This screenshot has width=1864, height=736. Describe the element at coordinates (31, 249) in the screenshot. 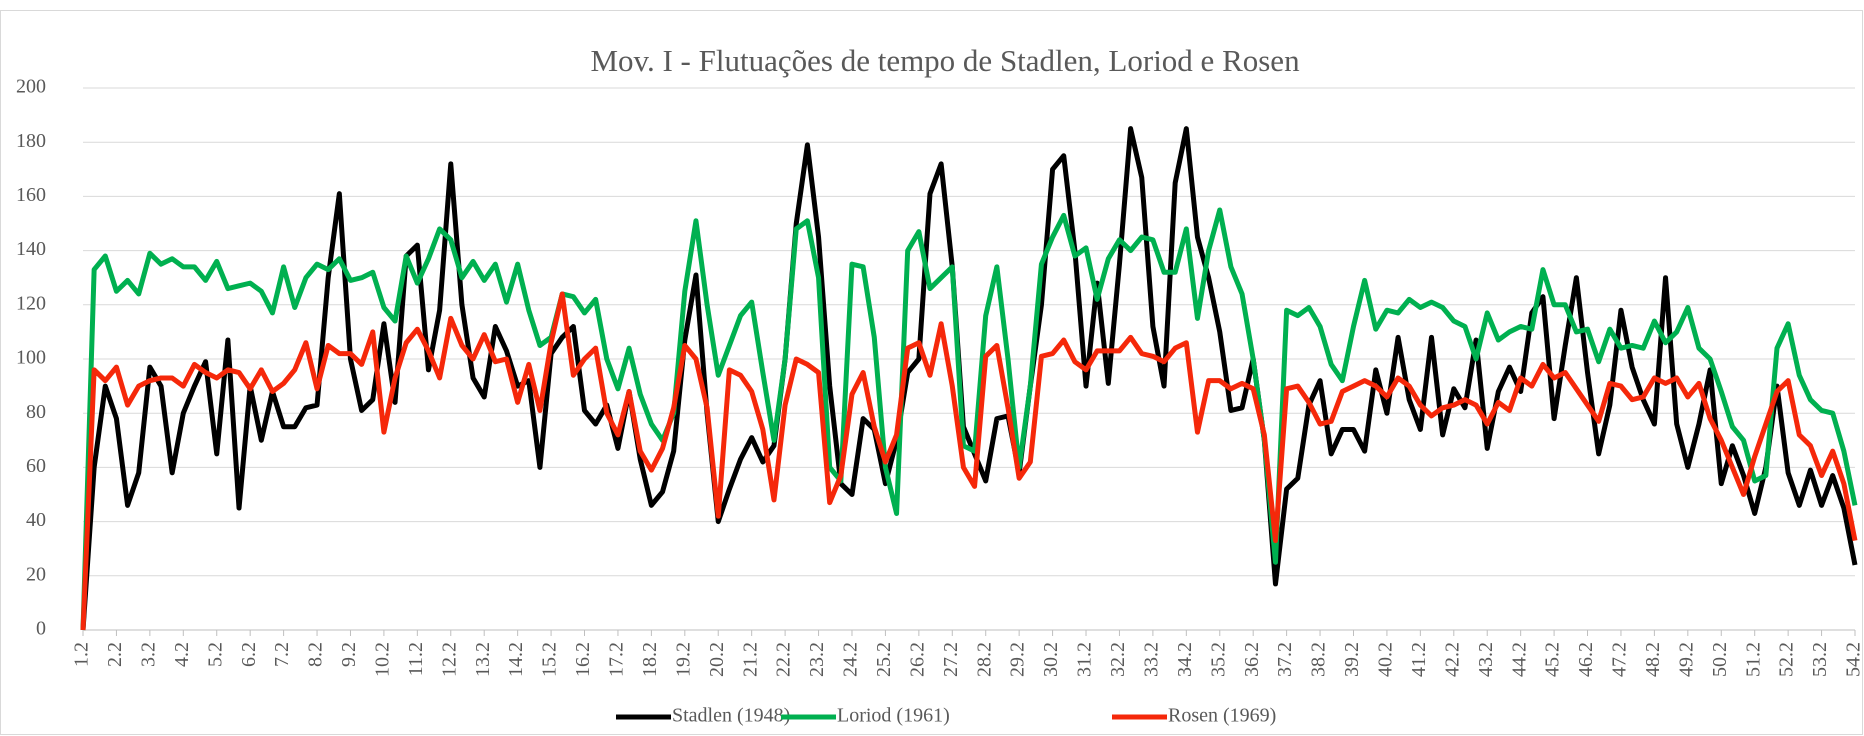

I see `y-tick-label: 140` at that location.